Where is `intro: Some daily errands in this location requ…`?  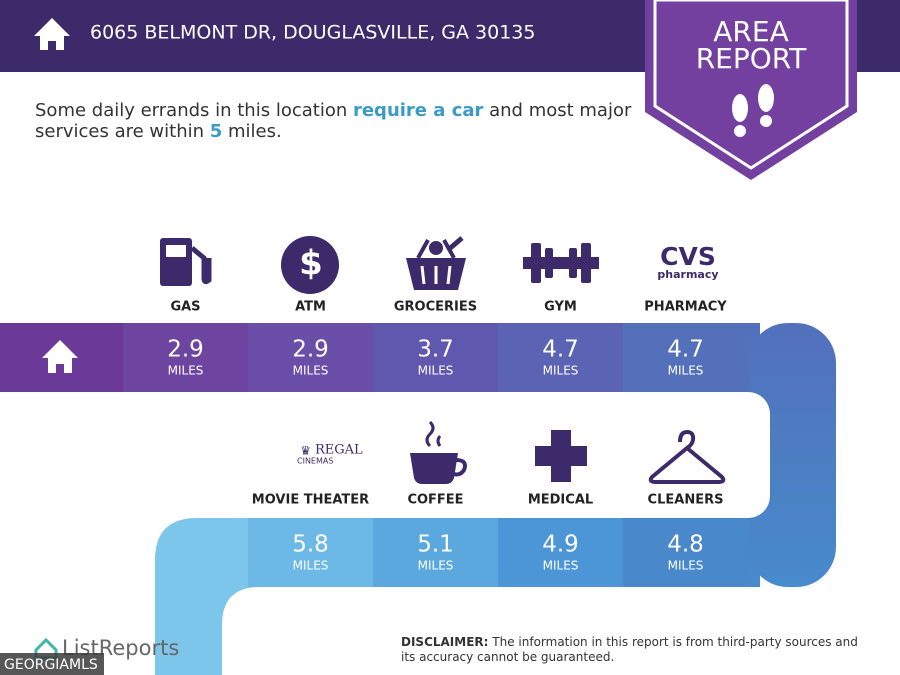 intro: Some daily errands in this location requ… is located at coordinates (335, 121).